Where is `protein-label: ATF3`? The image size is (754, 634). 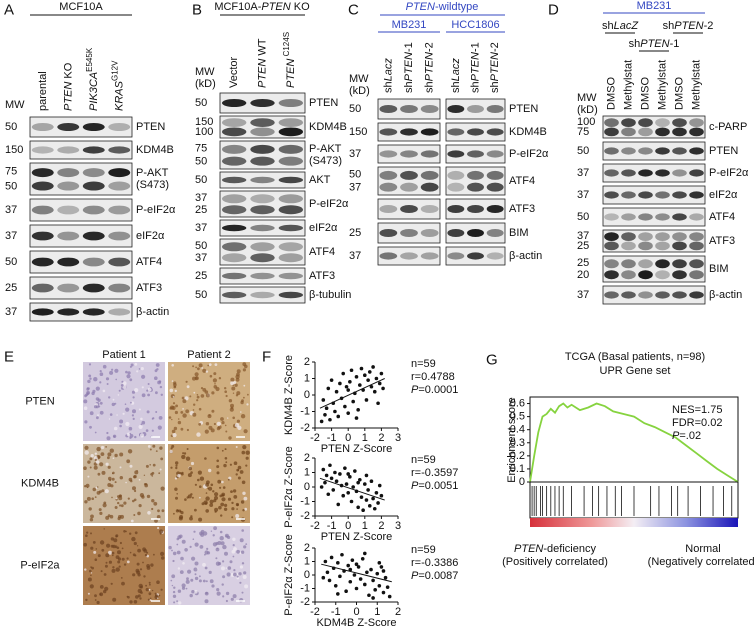 protein-label: ATF3 is located at coordinates (722, 241).